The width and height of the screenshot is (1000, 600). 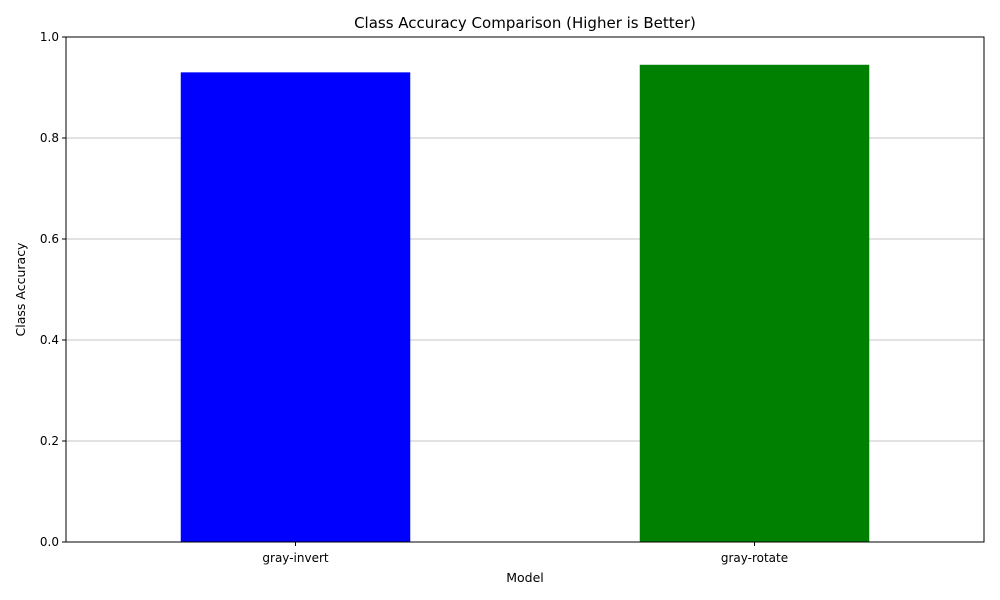 What do you see at coordinates (49, 542) in the screenshot?
I see `y-tick-label: 0.0` at bounding box center [49, 542].